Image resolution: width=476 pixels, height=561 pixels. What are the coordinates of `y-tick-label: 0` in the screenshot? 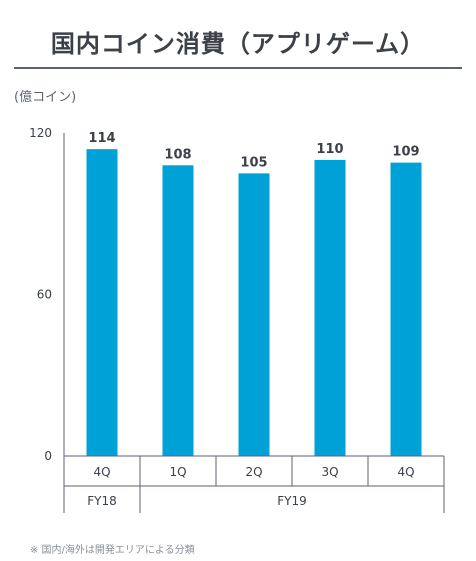 It's located at (48, 456).